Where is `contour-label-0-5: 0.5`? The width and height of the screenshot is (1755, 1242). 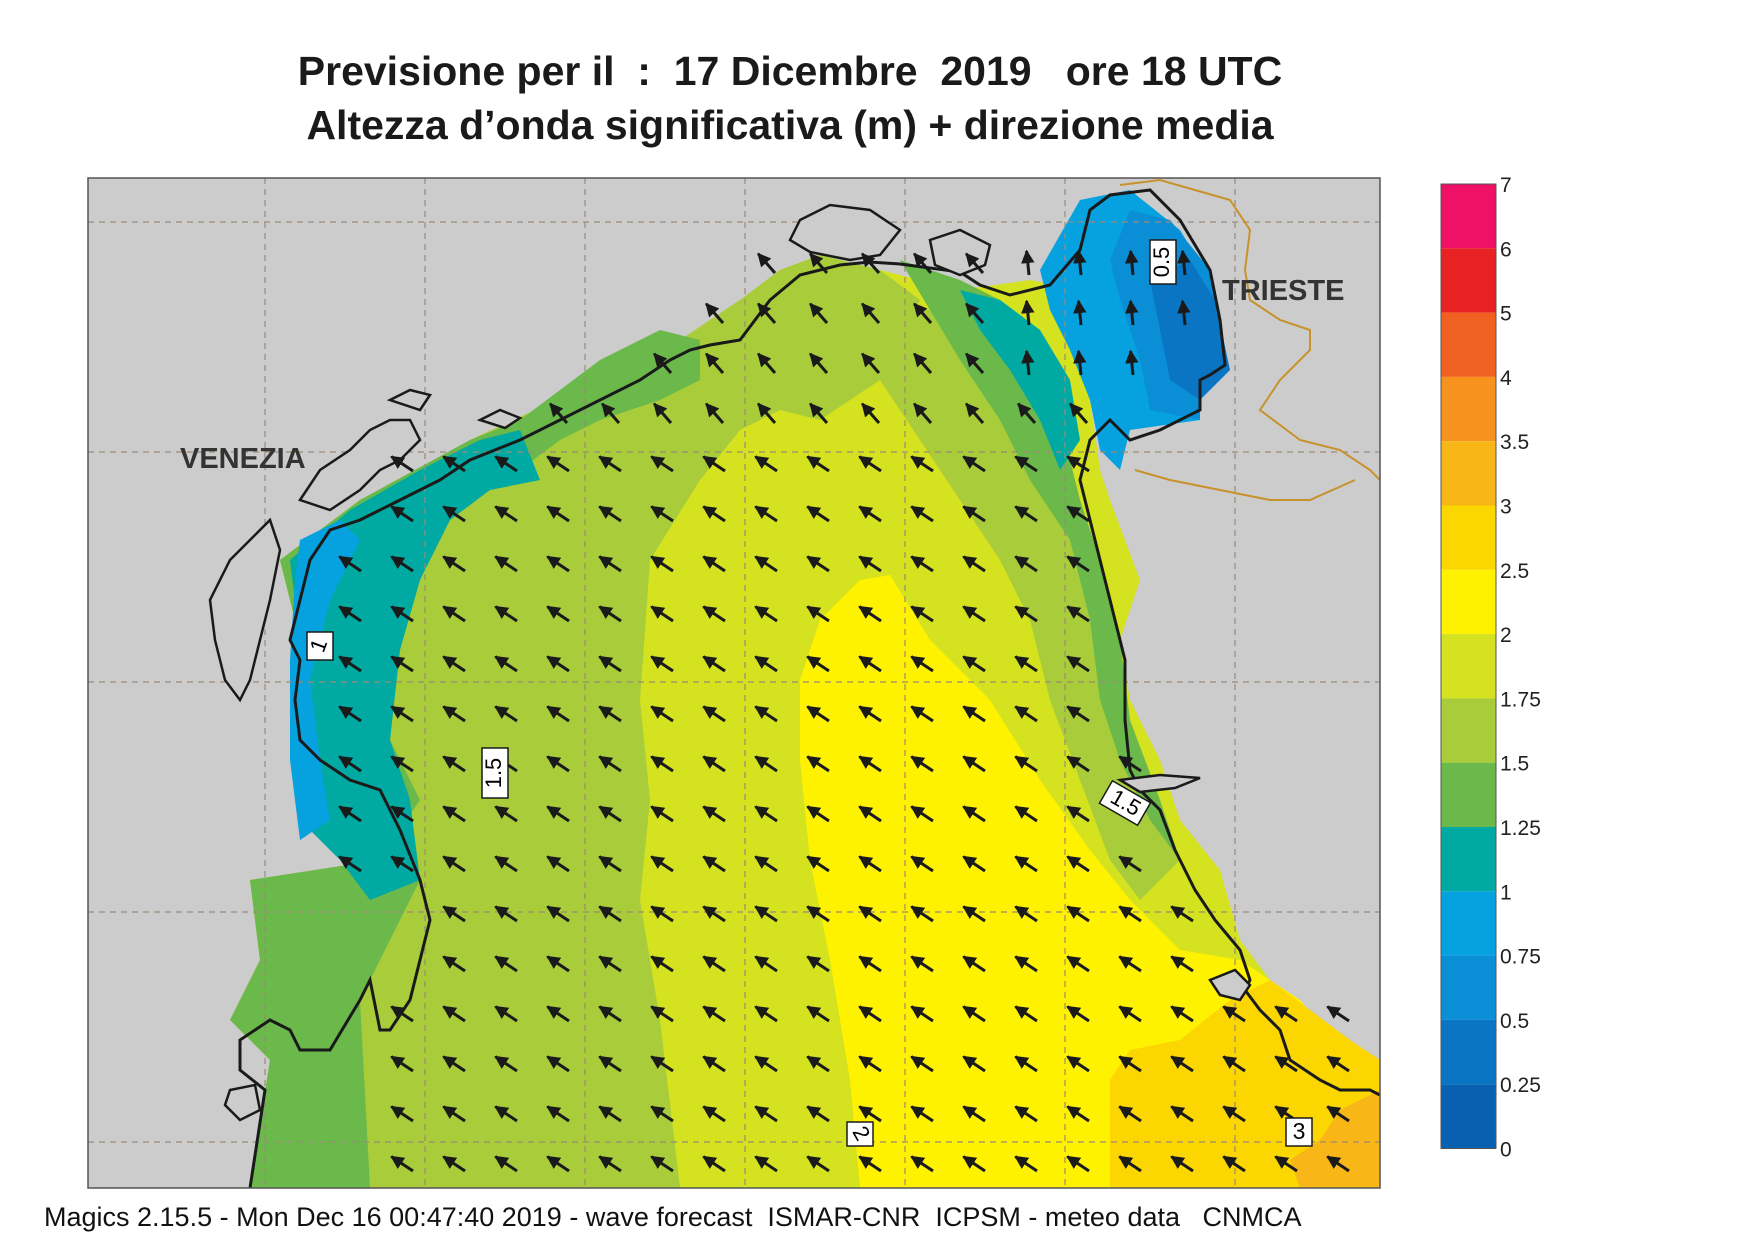
contour-label-0-5: 0.5 is located at coordinates (1161, 262).